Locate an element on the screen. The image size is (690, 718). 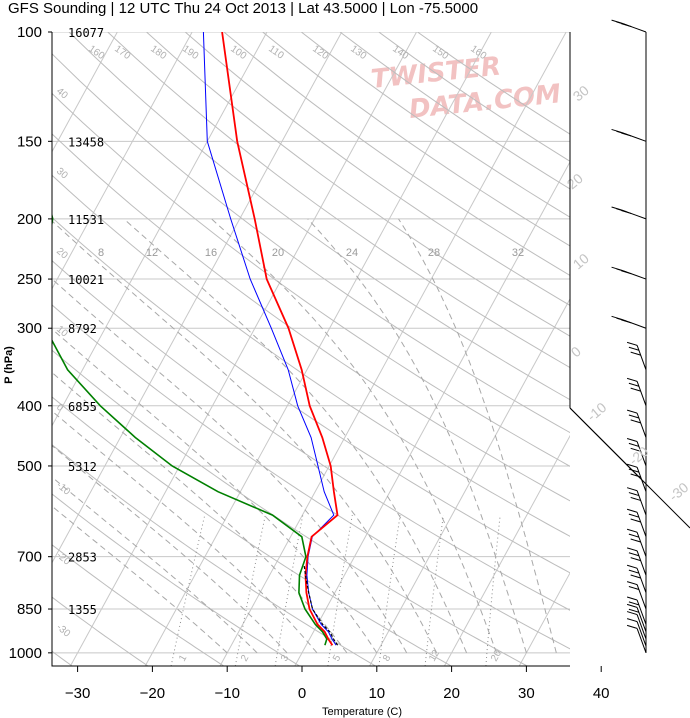
height-label: 5312 is located at coordinates (82, 467).